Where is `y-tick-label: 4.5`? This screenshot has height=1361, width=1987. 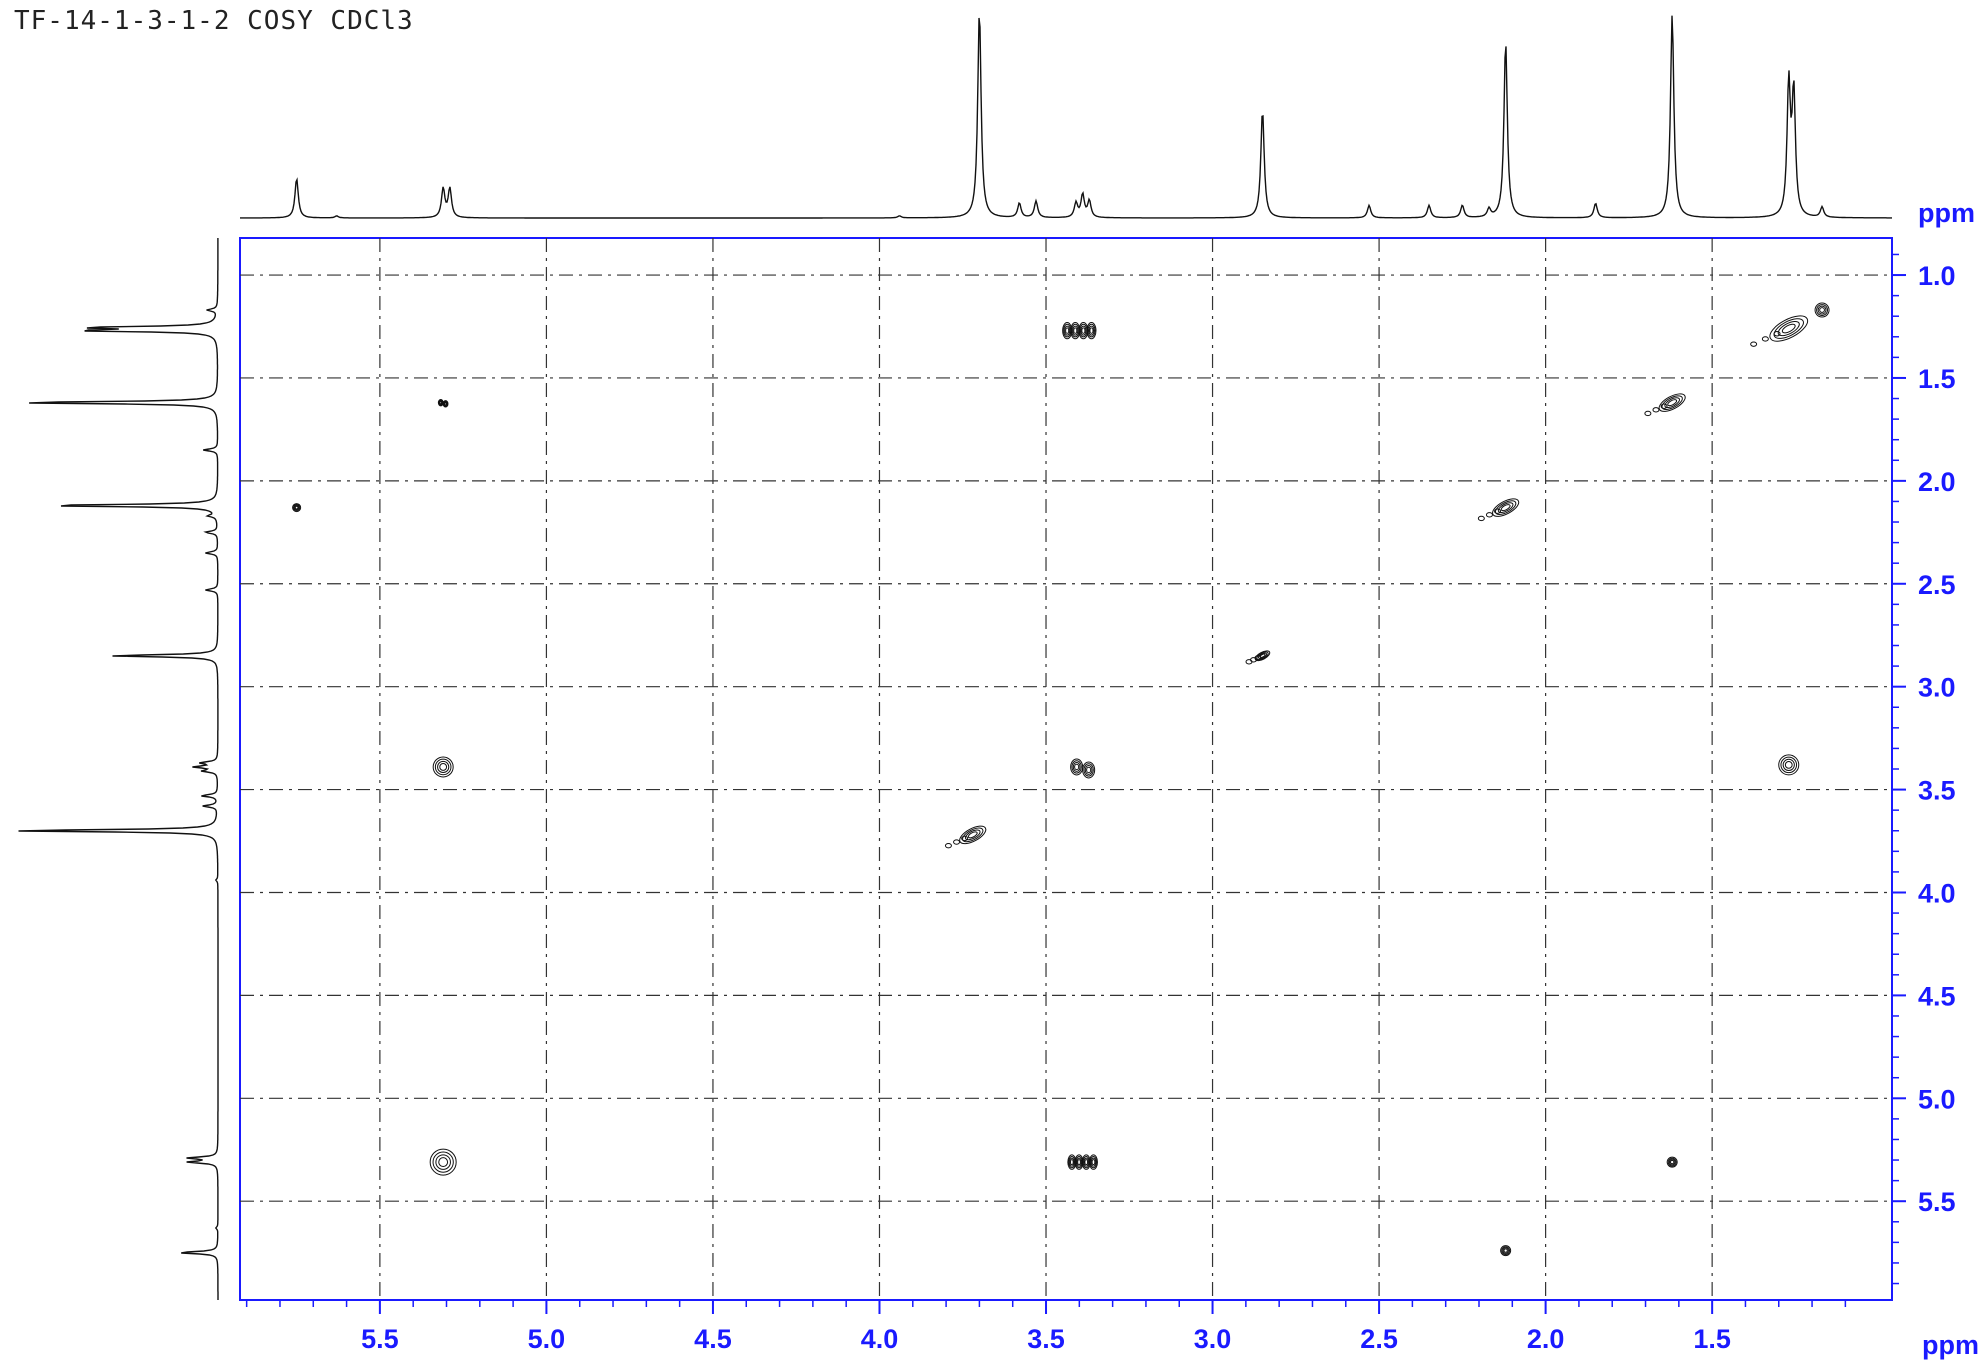 y-tick-label: 4.5 is located at coordinates (1937, 996).